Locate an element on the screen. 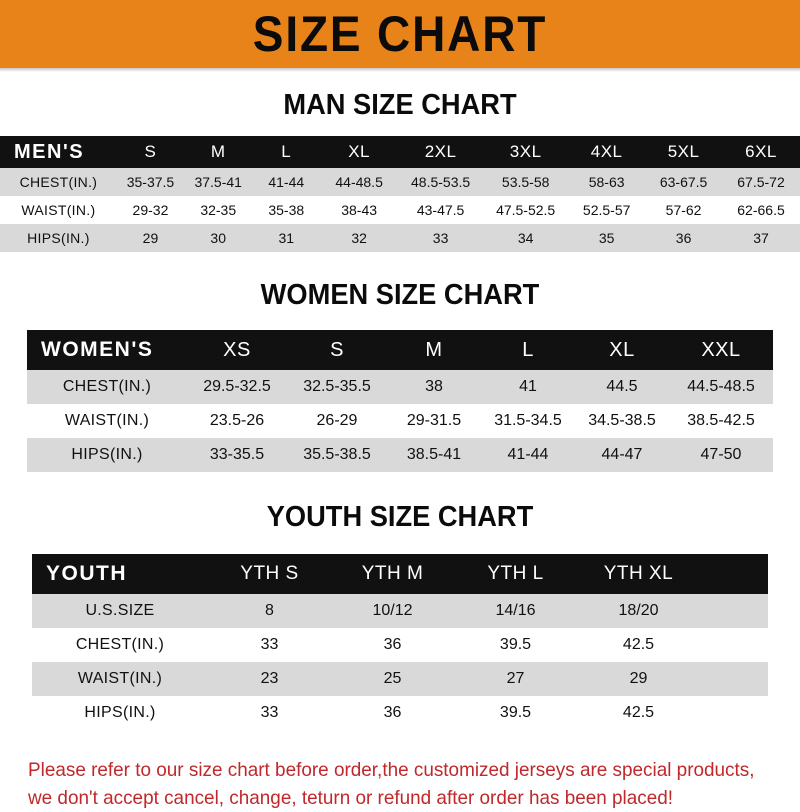  men-cell-1-6: 52.5-57 is located at coordinates (606, 210).